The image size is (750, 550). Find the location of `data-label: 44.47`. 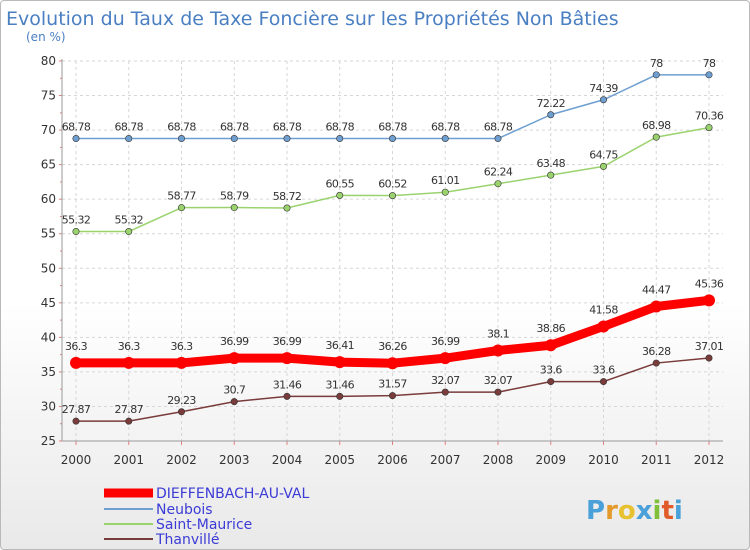

data-label: 44.47 is located at coordinates (656, 289).